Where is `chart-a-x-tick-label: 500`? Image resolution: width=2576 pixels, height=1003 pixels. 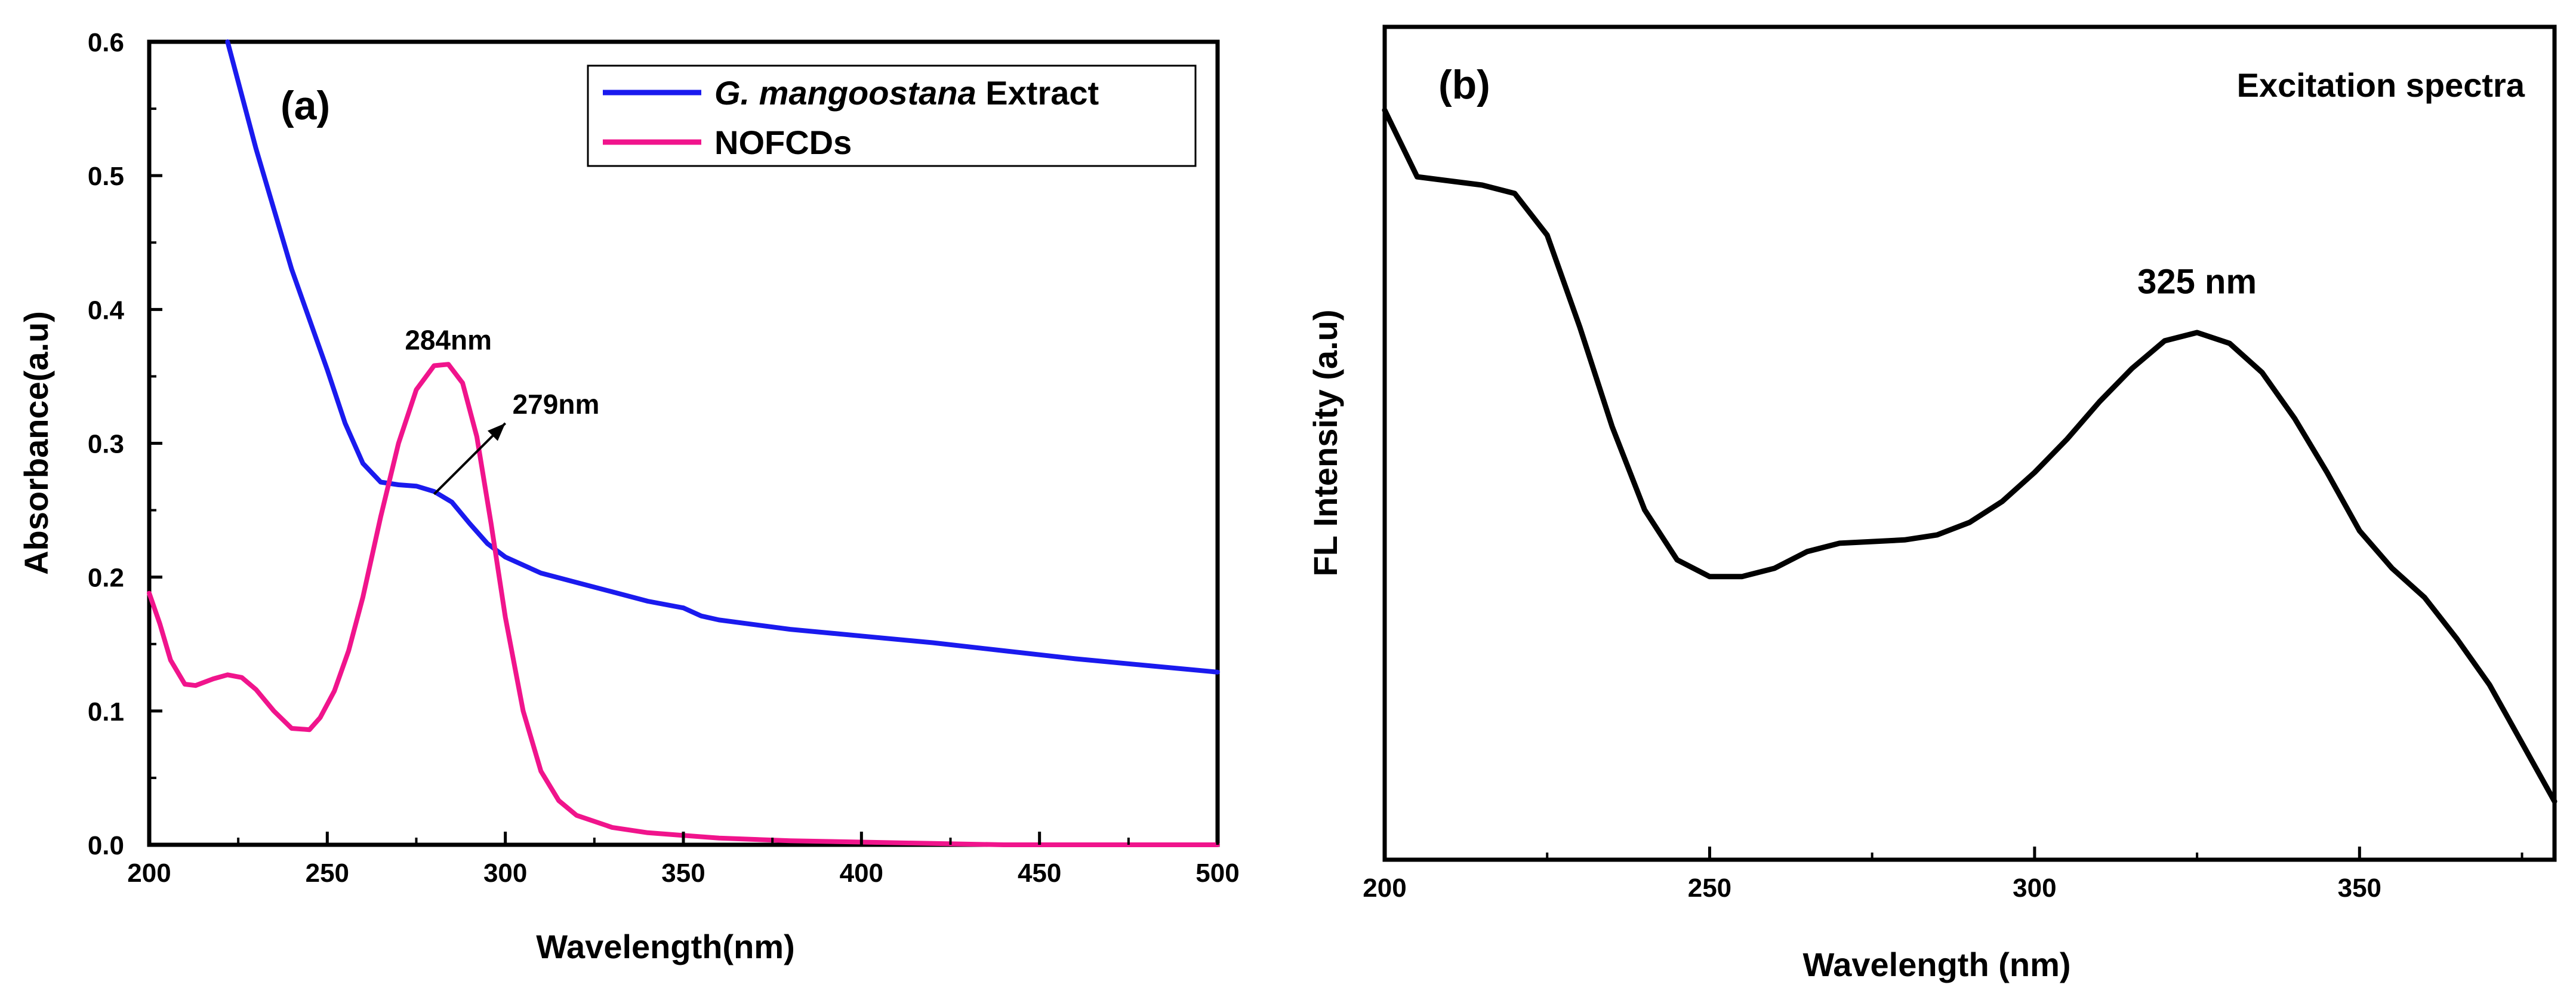
chart-a-x-tick-label: 500 is located at coordinates (1217, 874).